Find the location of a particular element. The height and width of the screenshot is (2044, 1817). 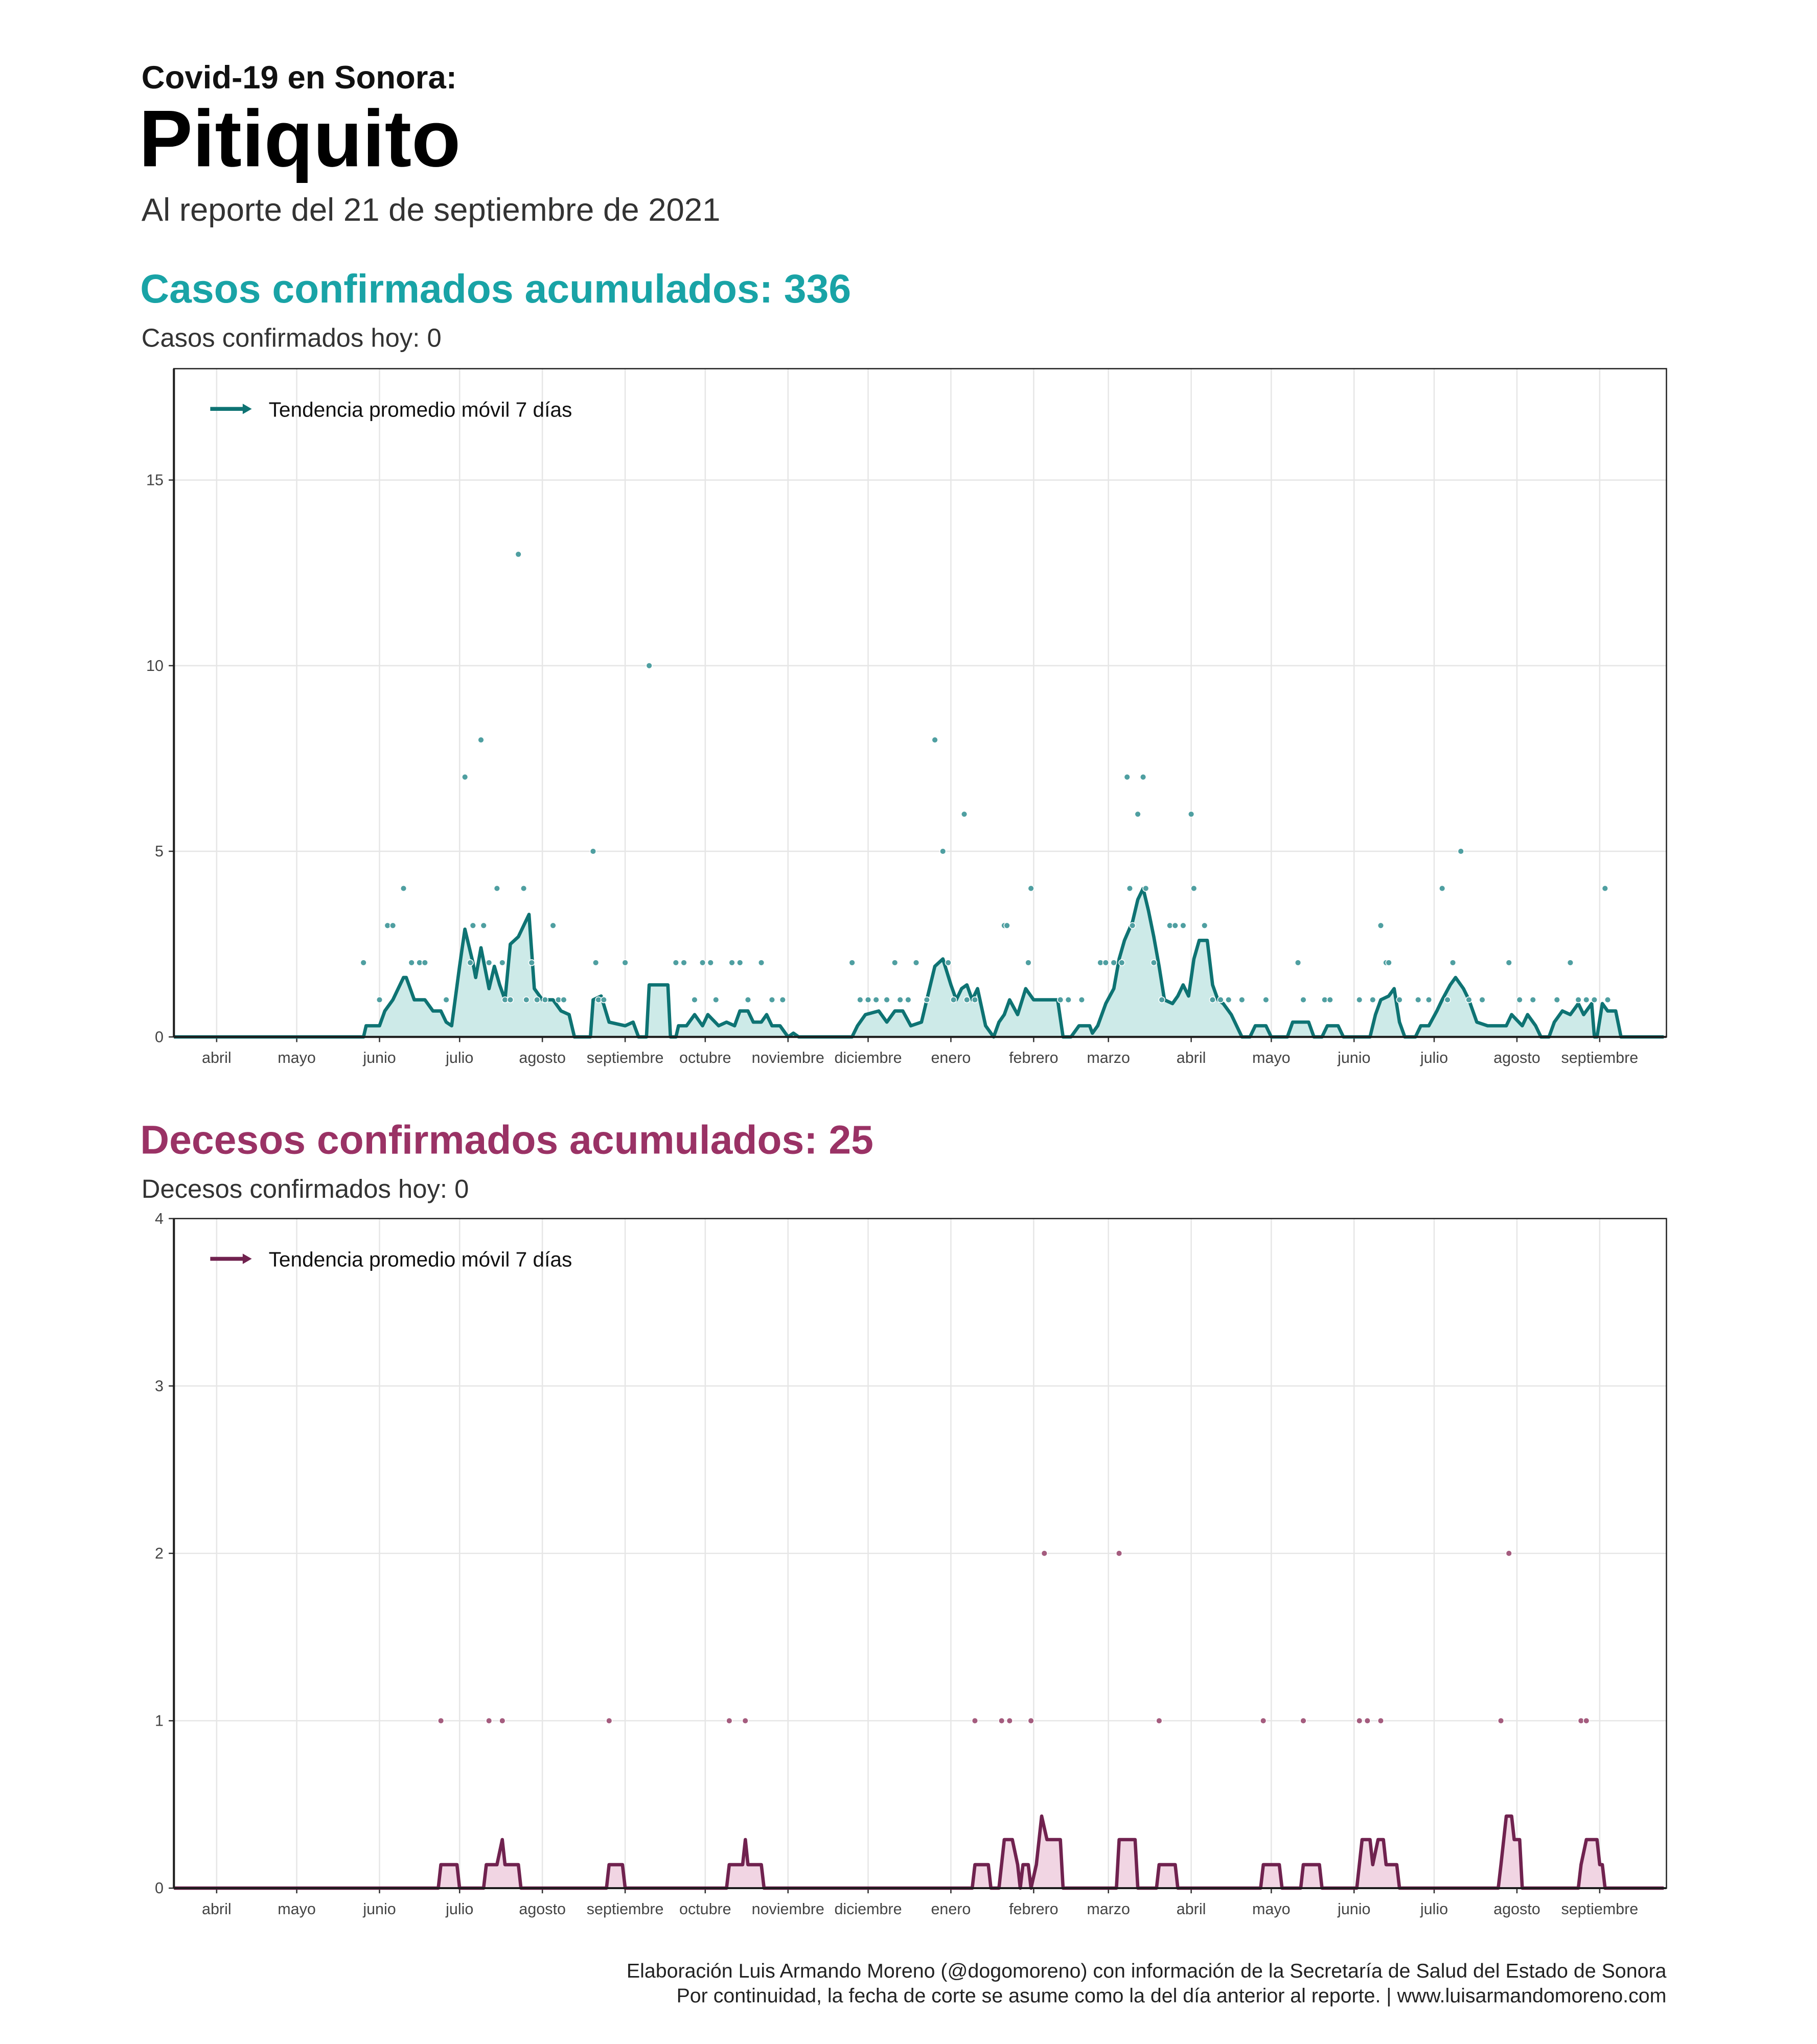

legend-arrow is located at coordinates (247, 1258).